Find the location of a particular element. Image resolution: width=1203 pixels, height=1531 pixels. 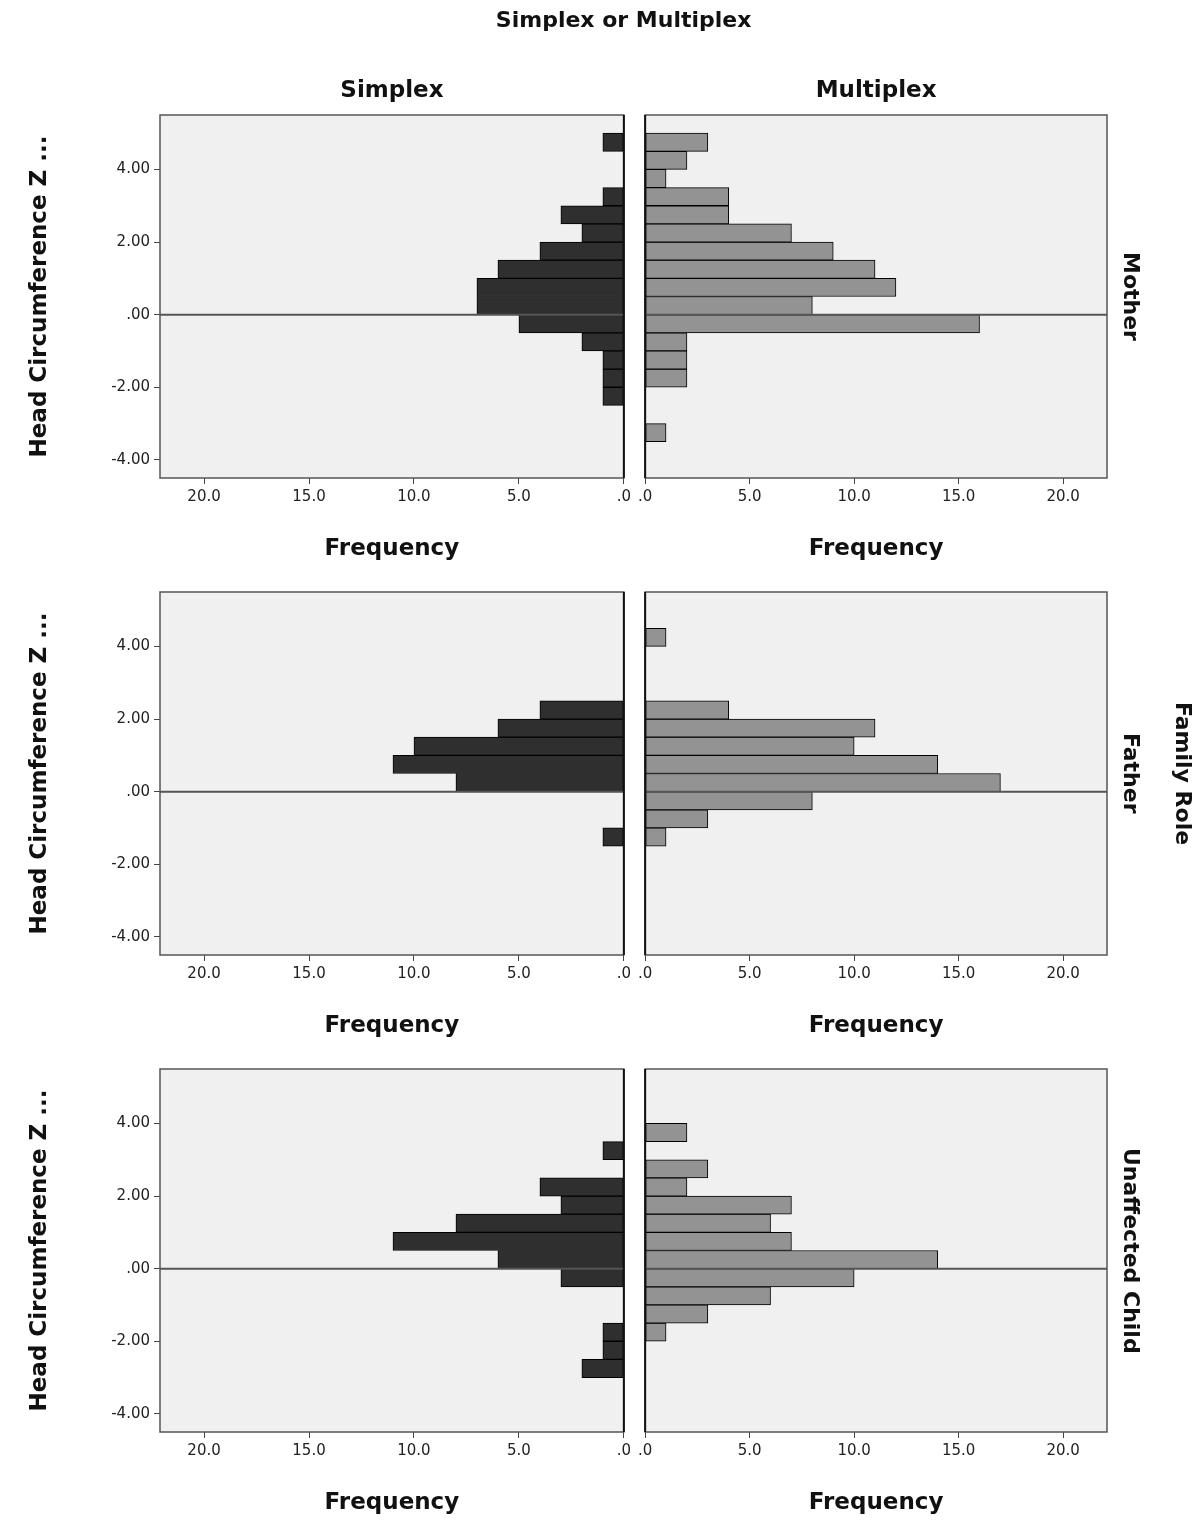

text: Simplex or Multiplex is located at coordinates (623, 19).